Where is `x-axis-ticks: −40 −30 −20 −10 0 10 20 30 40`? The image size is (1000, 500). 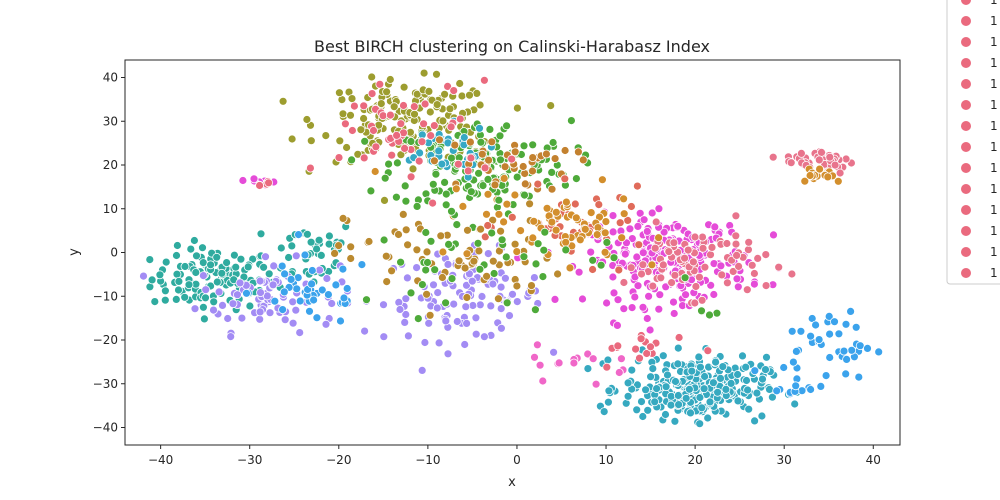
x-axis-ticks: −40 −30 −20 −10 0 10 20 30 40 is located at coordinates (514, 456).